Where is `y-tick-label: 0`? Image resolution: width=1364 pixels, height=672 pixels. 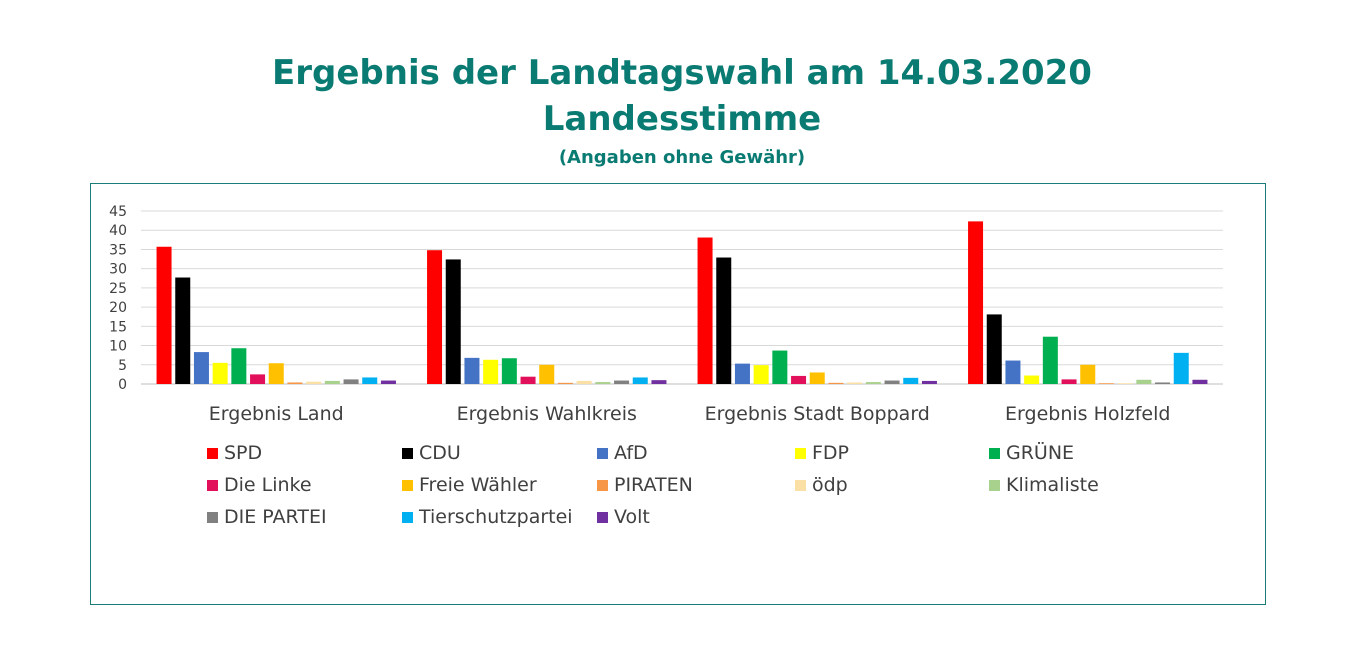 y-tick-label: 0 is located at coordinates (122, 385).